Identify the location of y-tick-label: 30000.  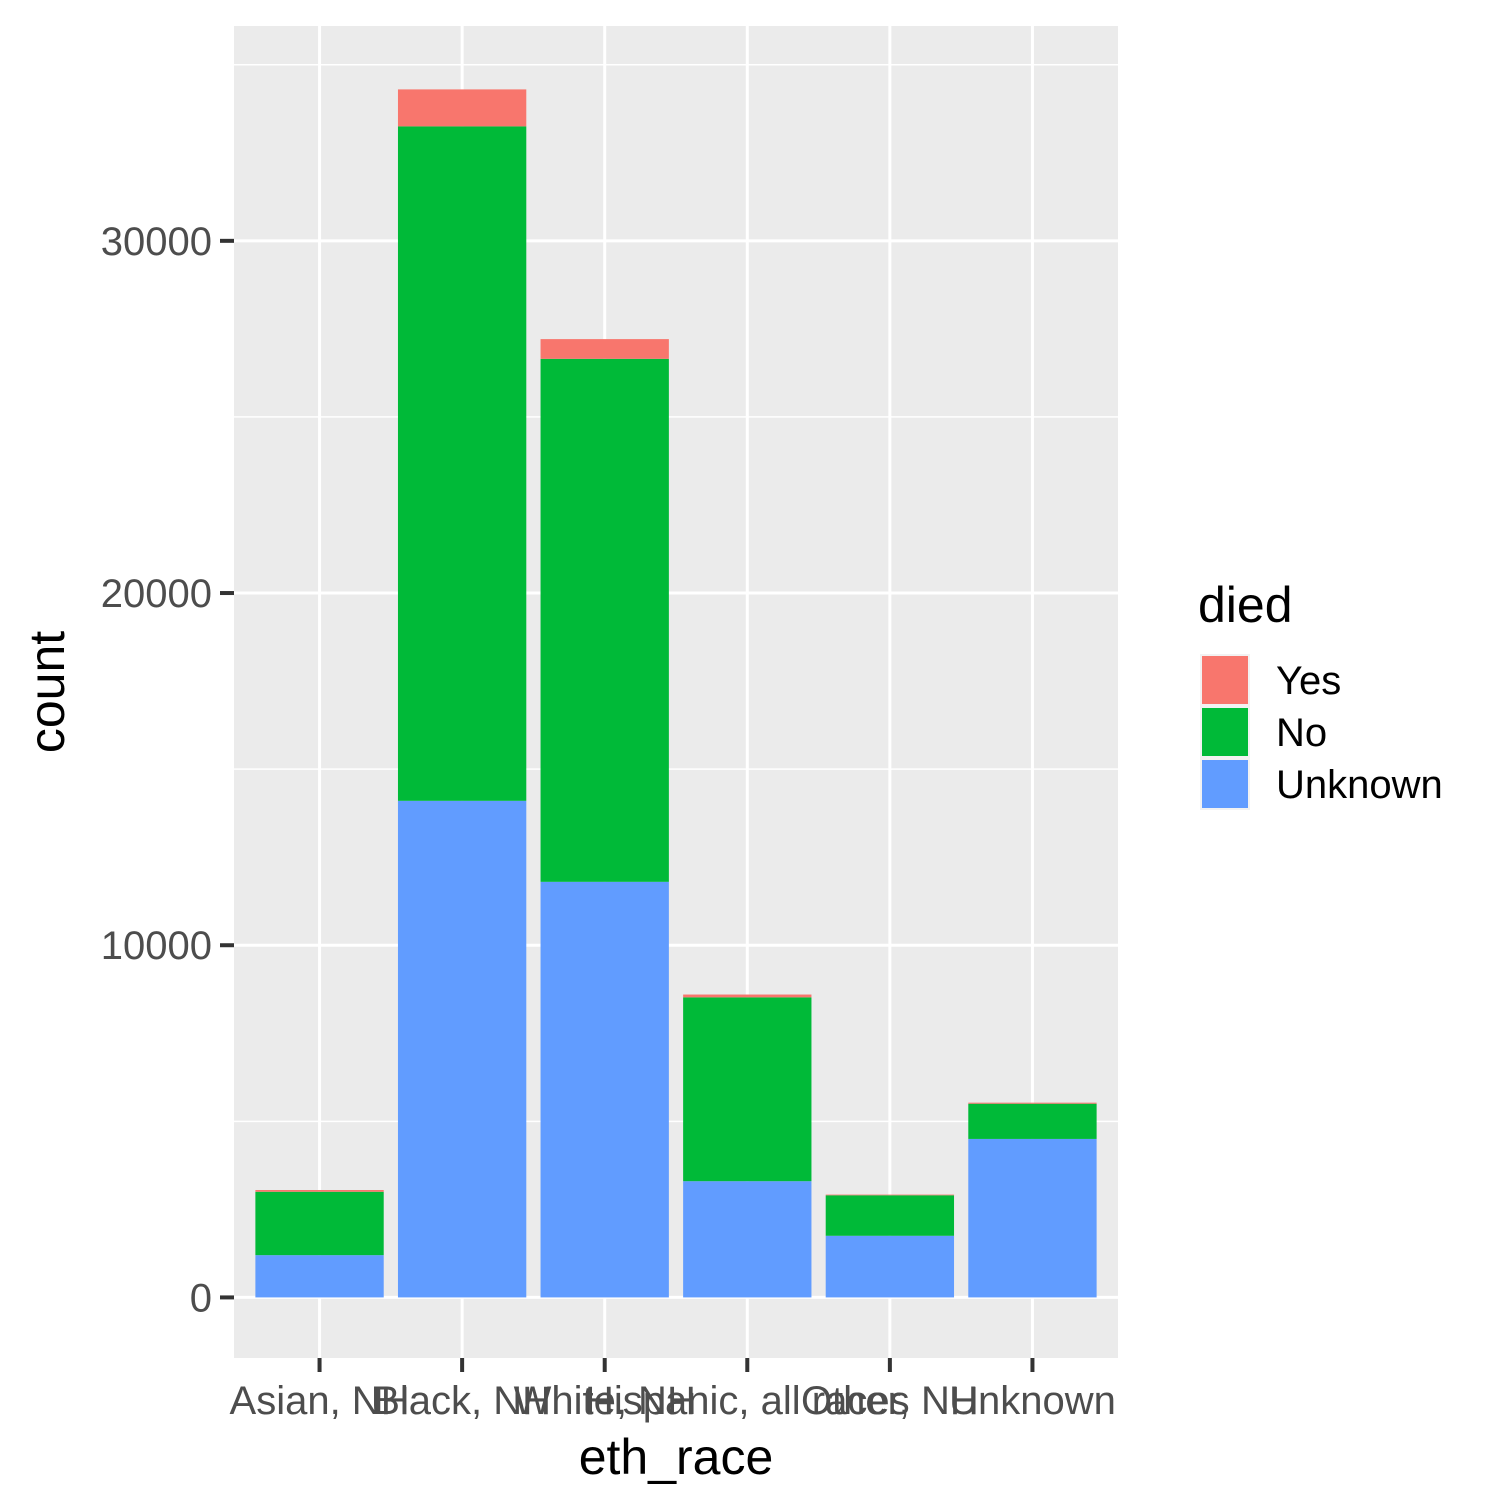
(156, 242).